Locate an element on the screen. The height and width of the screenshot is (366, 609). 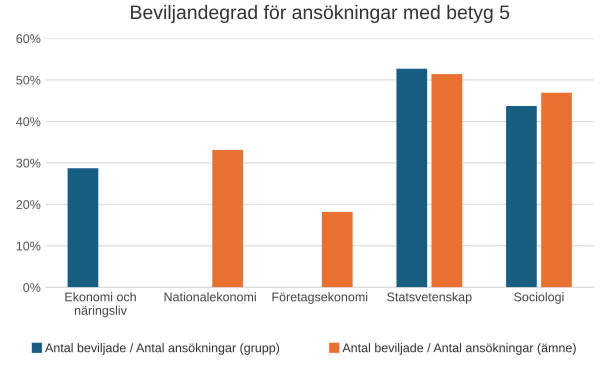
x-tick-label: Ekonomi och näringsliv is located at coordinates (100, 305).